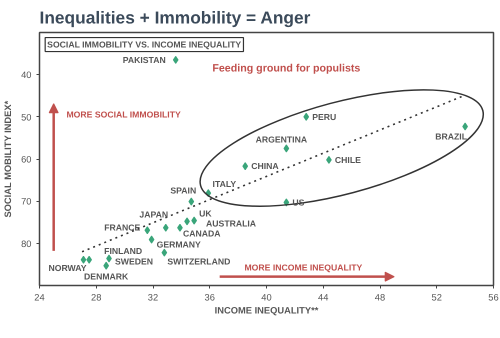 Image resolution: width=500 pixels, height=338 pixels. Describe the element at coordinates (39, 297) in the screenshot. I see `x-tick-label: 24` at that location.